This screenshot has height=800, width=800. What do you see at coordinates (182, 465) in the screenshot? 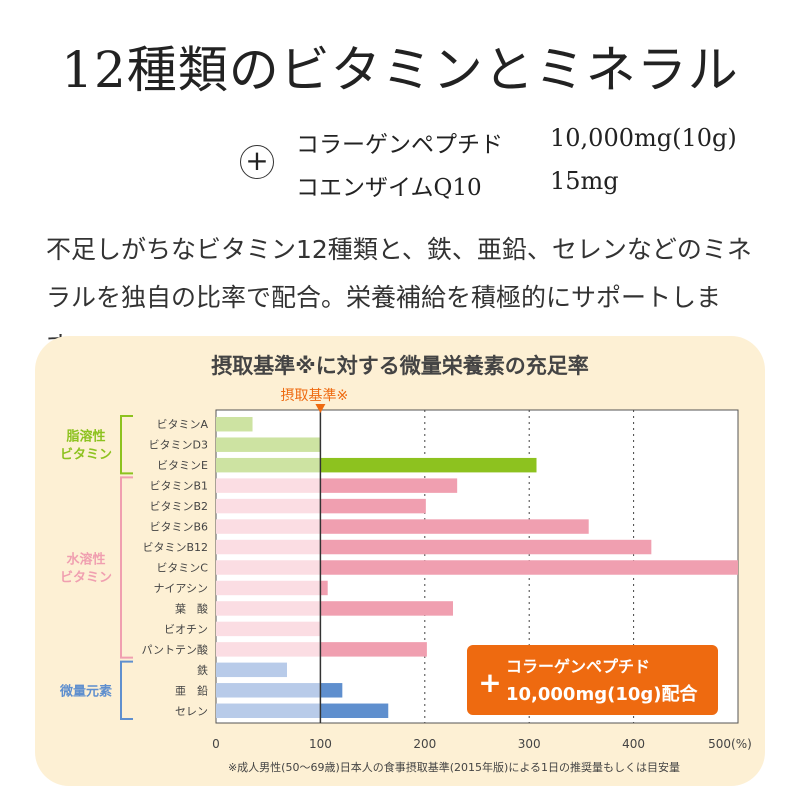
I see `category-label: ビタミンE` at bounding box center [182, 465].